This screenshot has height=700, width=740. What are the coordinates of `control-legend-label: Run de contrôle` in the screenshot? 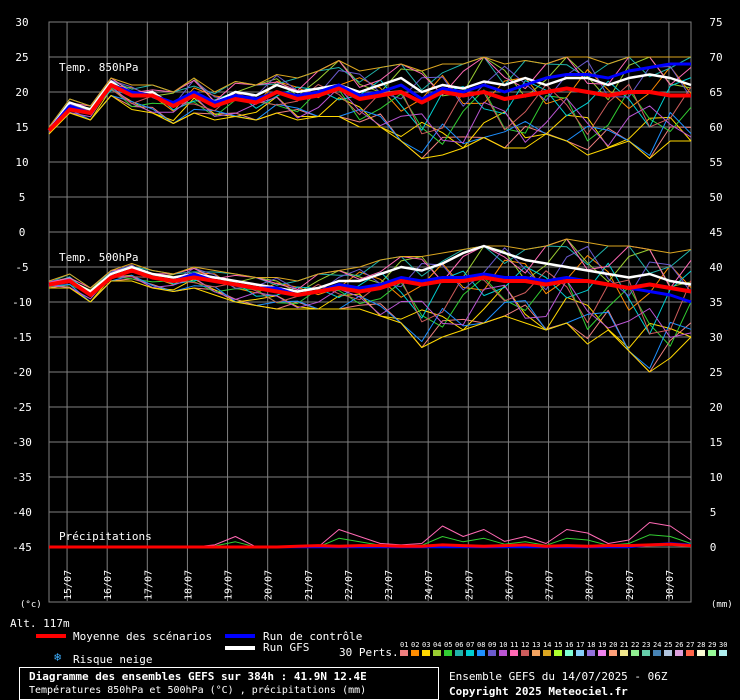 It's located at (313, 636).